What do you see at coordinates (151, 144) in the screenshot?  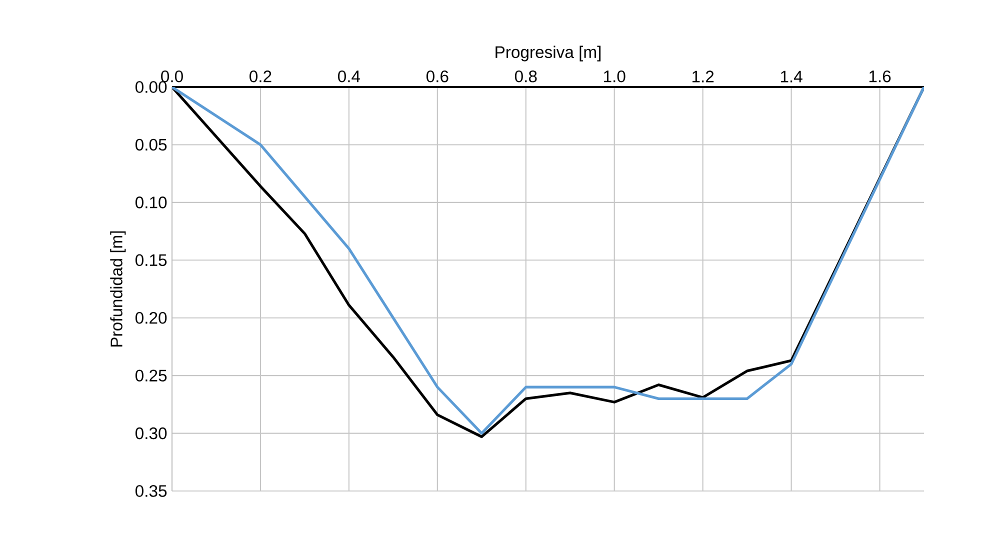 I see `y-tick-label: 0.05` at bounding box center [151, 144].